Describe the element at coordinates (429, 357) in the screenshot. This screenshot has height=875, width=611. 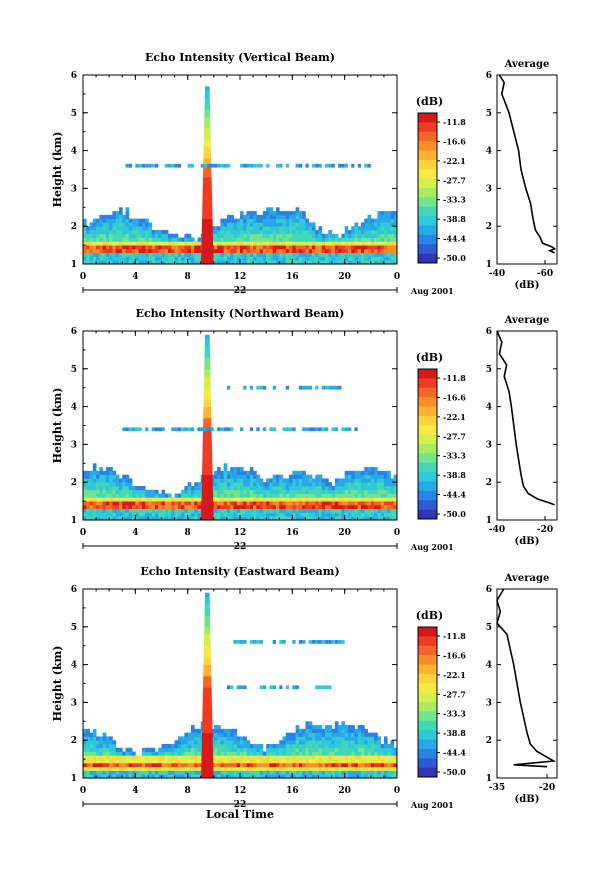
I see `colorbar-label: (dB)` at that location.